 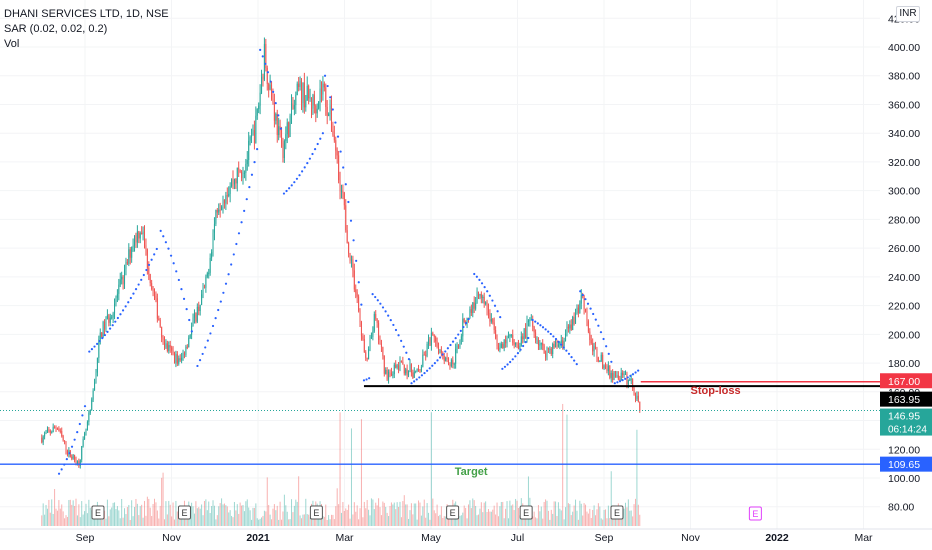 I want to click on target-price-tag, so click(x=906, y=464).